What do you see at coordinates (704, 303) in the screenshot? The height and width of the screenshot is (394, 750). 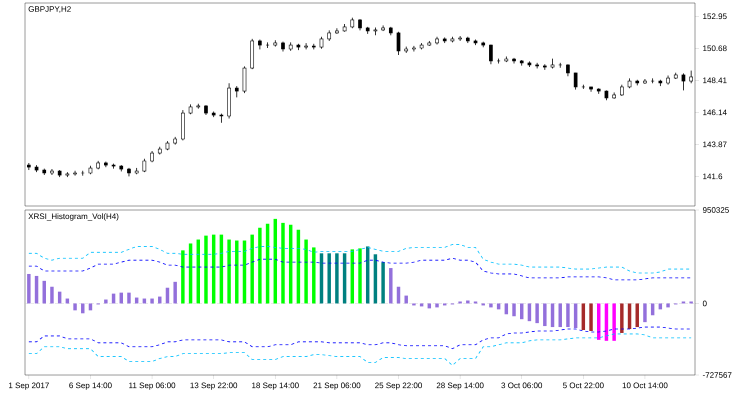 I see `y-tick-label: 0` at bounding box center [704, 303].